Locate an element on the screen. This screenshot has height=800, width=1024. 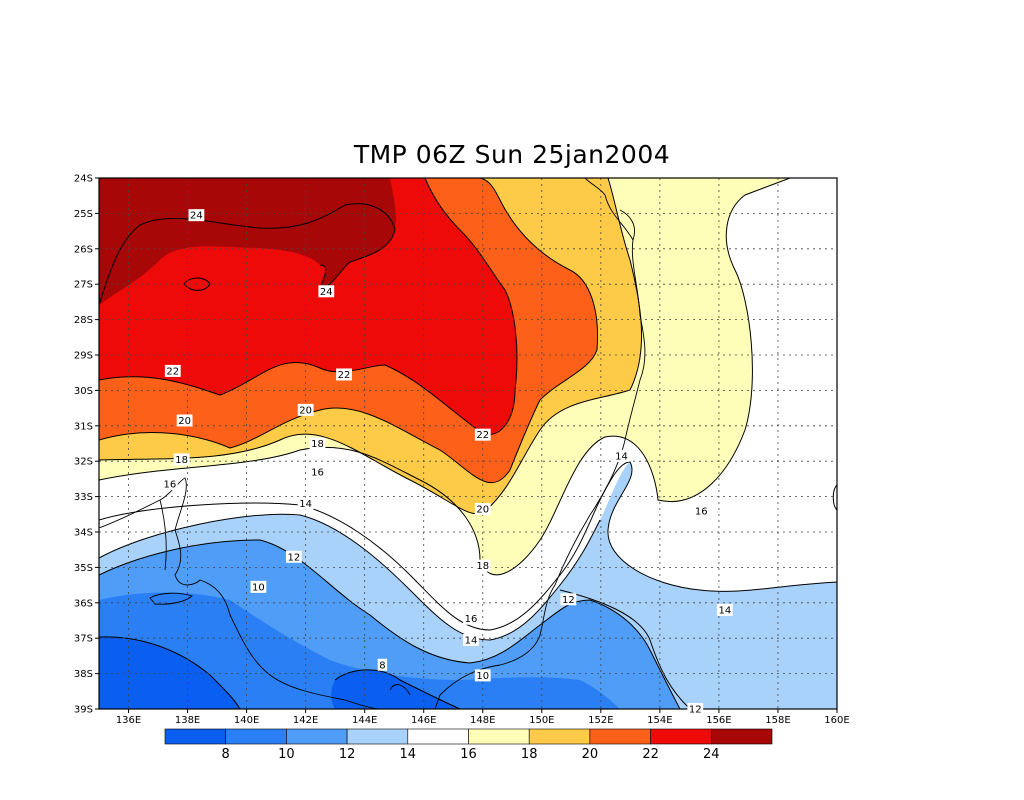
map-title: TMP 06Z Sun 25jan2004 is located at coordinates (512, 154).